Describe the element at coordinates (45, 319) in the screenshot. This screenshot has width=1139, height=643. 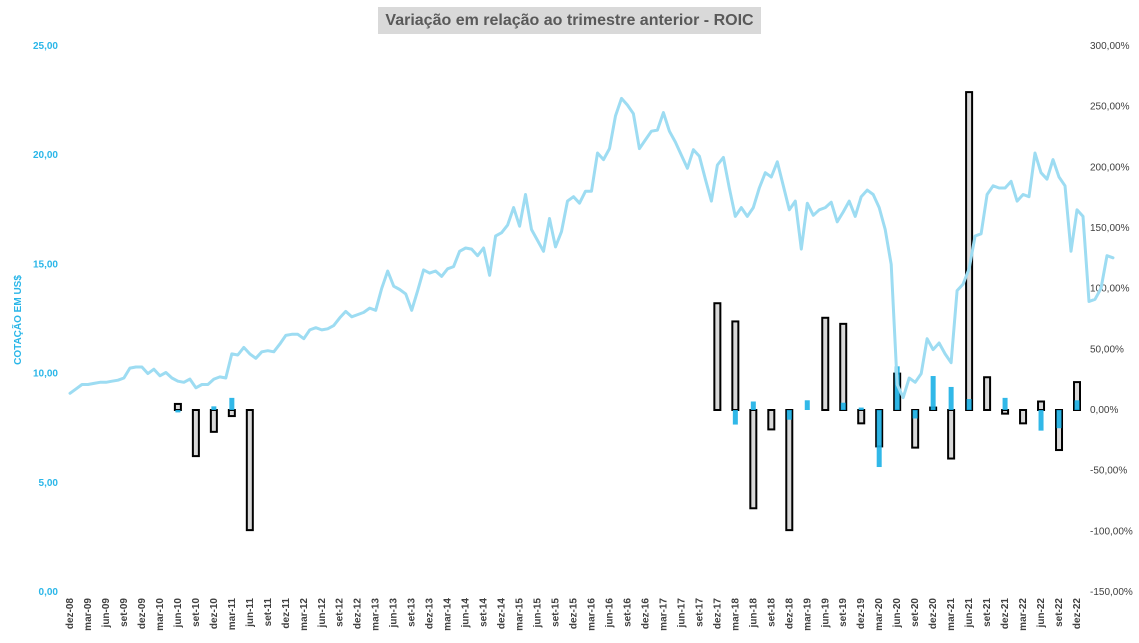
I see `left-axis-ticks: 0,00 5,00 10,00 15,00 20,00 25,00` at that location.